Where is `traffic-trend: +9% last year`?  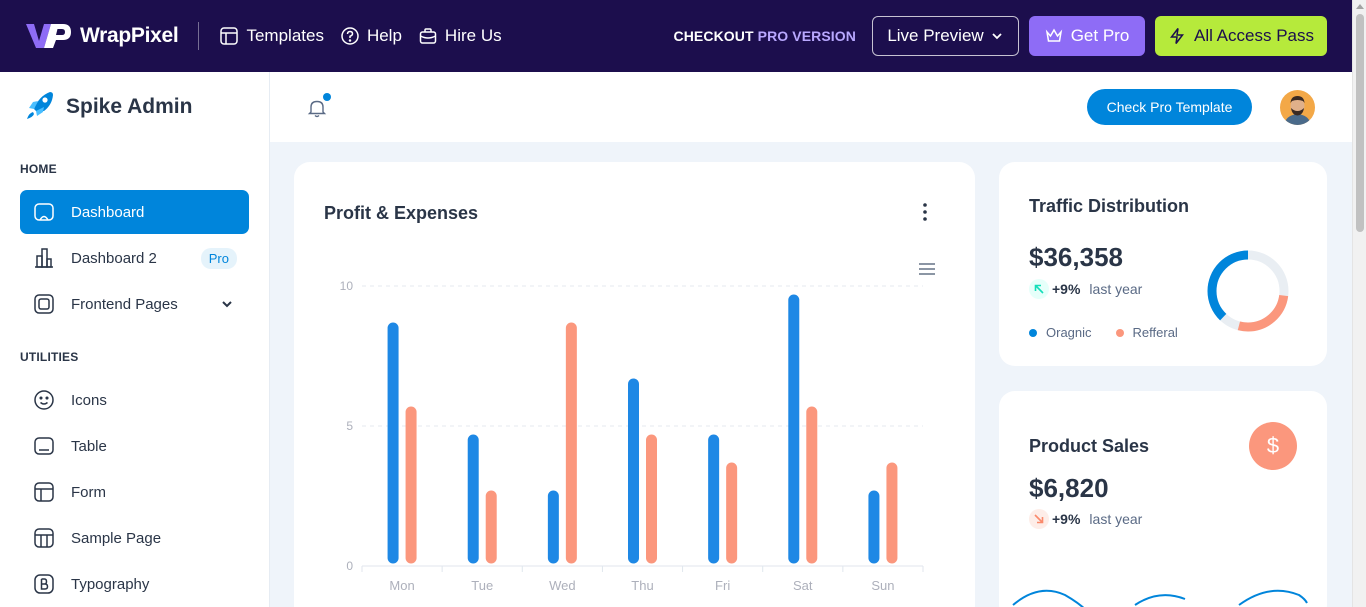 traffic-trend: +9% last year is located at coordinates (1085, 289).